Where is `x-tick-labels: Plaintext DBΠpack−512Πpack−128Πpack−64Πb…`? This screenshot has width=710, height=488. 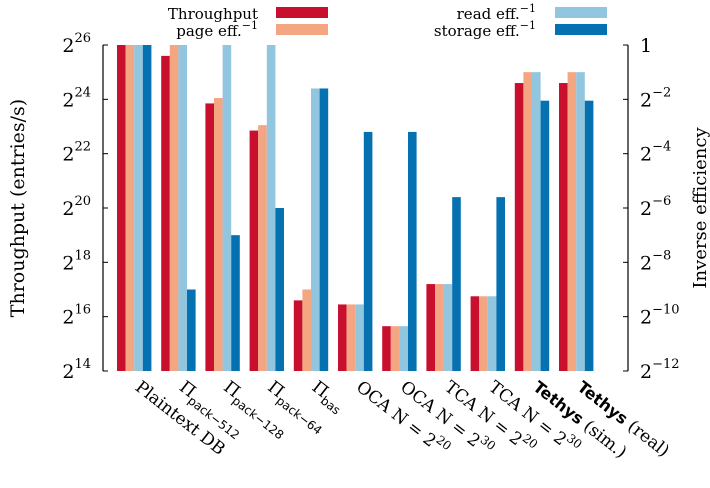
x-tick-labels: Plaintext DBΠpack−512Πpack−128Πpack−64Πb… is located at coordinates (402, 419).